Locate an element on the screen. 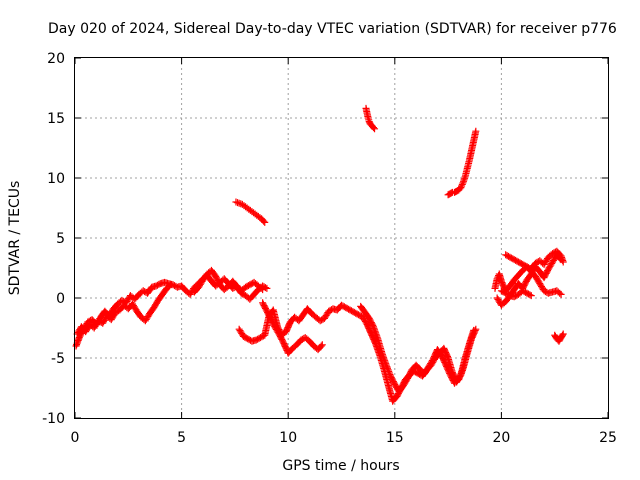 The image size is (640, 480). y-tick-label: 5 is located at coordinates (60, 239).